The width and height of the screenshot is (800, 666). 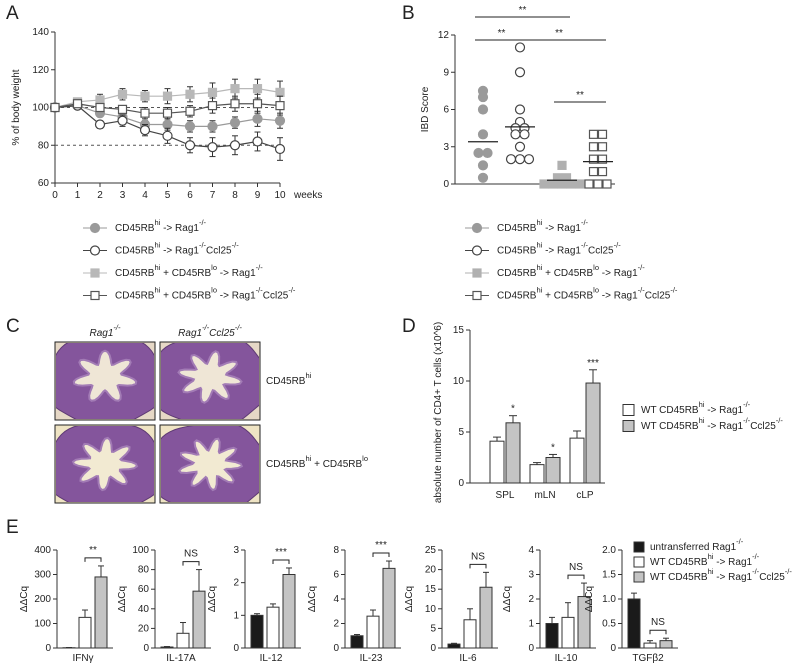 I want to click on text-part: TGFβ2, so click(x=648, y=658).